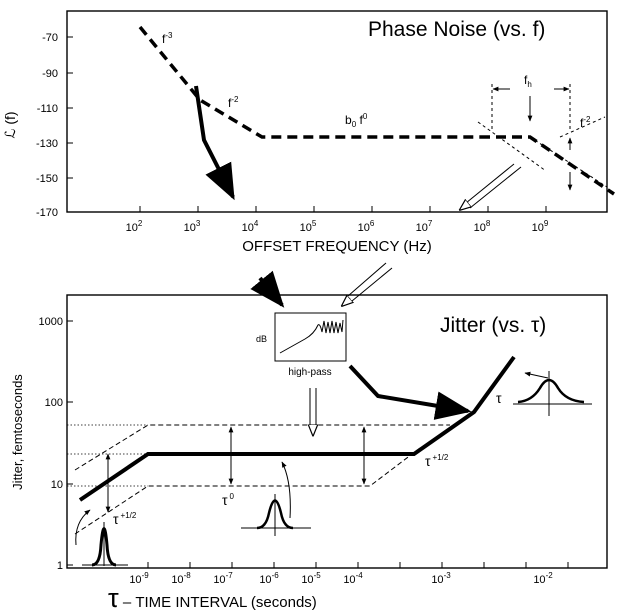 This screenshot has width=619, height=611. What do you see at coordinates (250, 226) in the screenshot?
I see `phase-noise-x-tick-label: 10⁴` at bounding box center [250, 226].